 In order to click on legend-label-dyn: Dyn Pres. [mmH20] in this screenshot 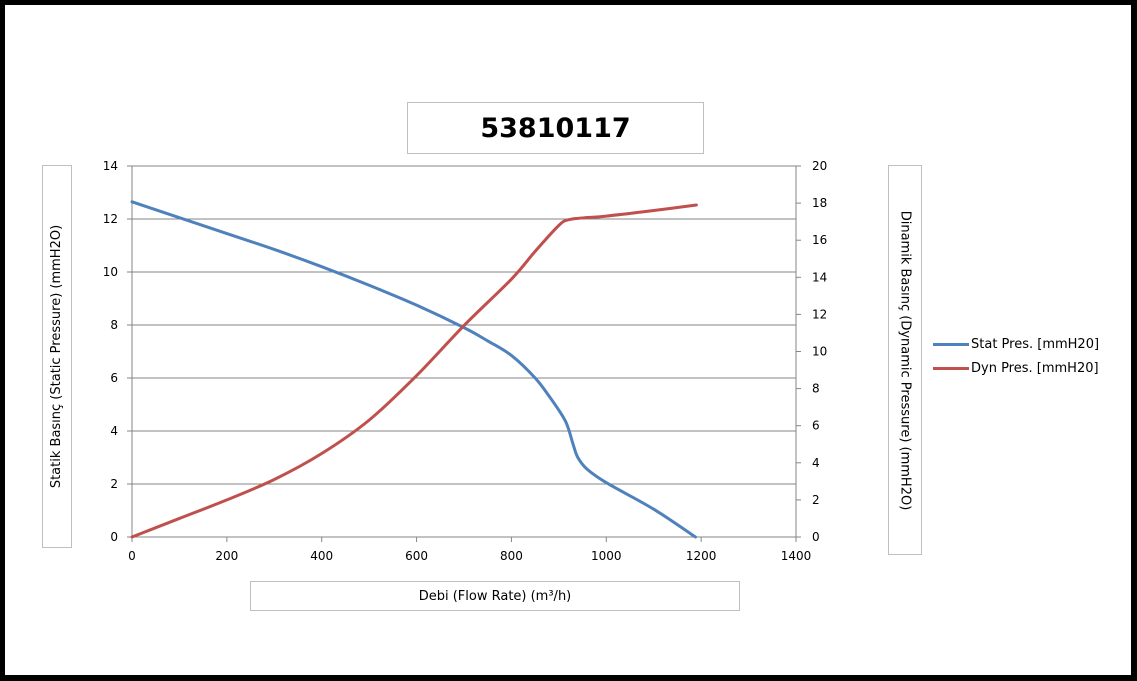, I will do `click(1035, 368)`.